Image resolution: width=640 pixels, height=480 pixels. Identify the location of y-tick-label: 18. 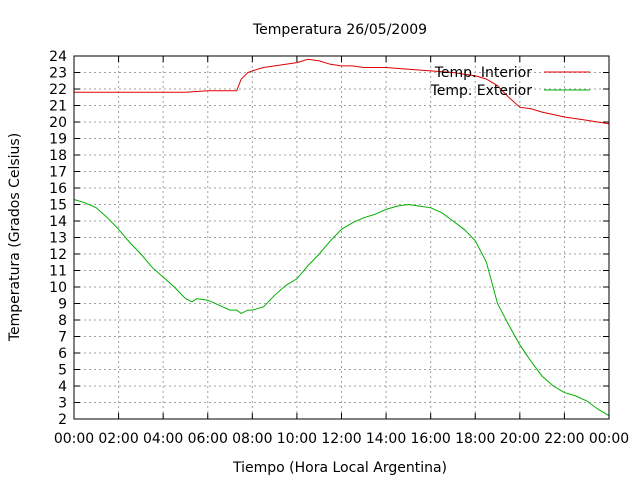
(58, 156).